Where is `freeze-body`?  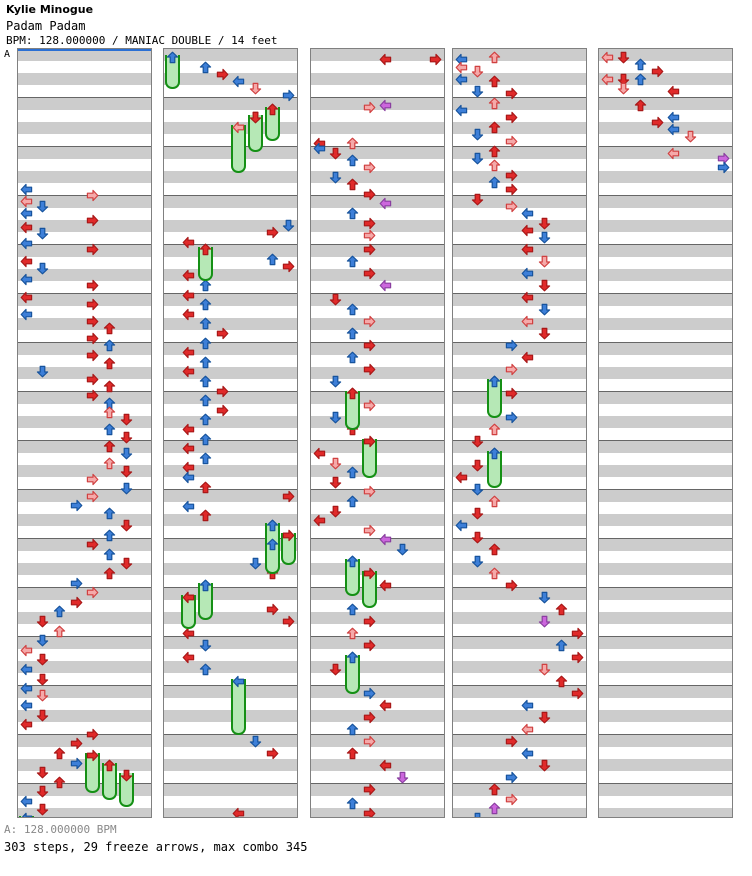 freeze-body is located at coordinates (369, 585).